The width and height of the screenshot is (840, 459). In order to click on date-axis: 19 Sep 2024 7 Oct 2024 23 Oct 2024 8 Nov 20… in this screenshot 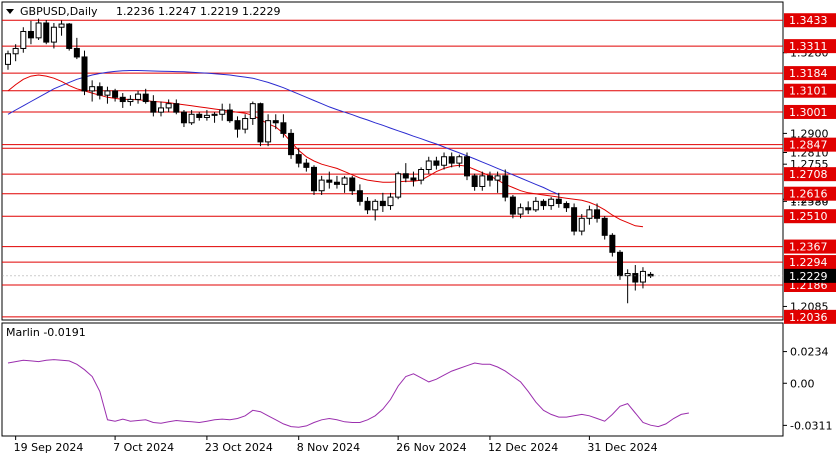, I will do `click(336, 445)`.